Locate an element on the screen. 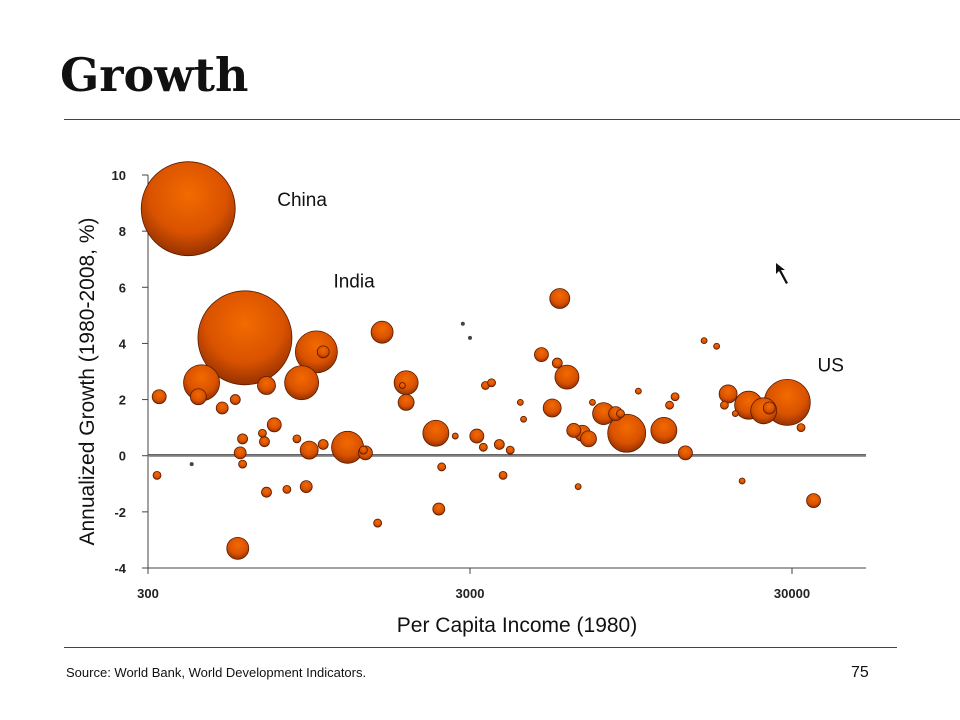 The height and width of the screenshot is (720, 960). title-divider is located at coordinates (512, 119).